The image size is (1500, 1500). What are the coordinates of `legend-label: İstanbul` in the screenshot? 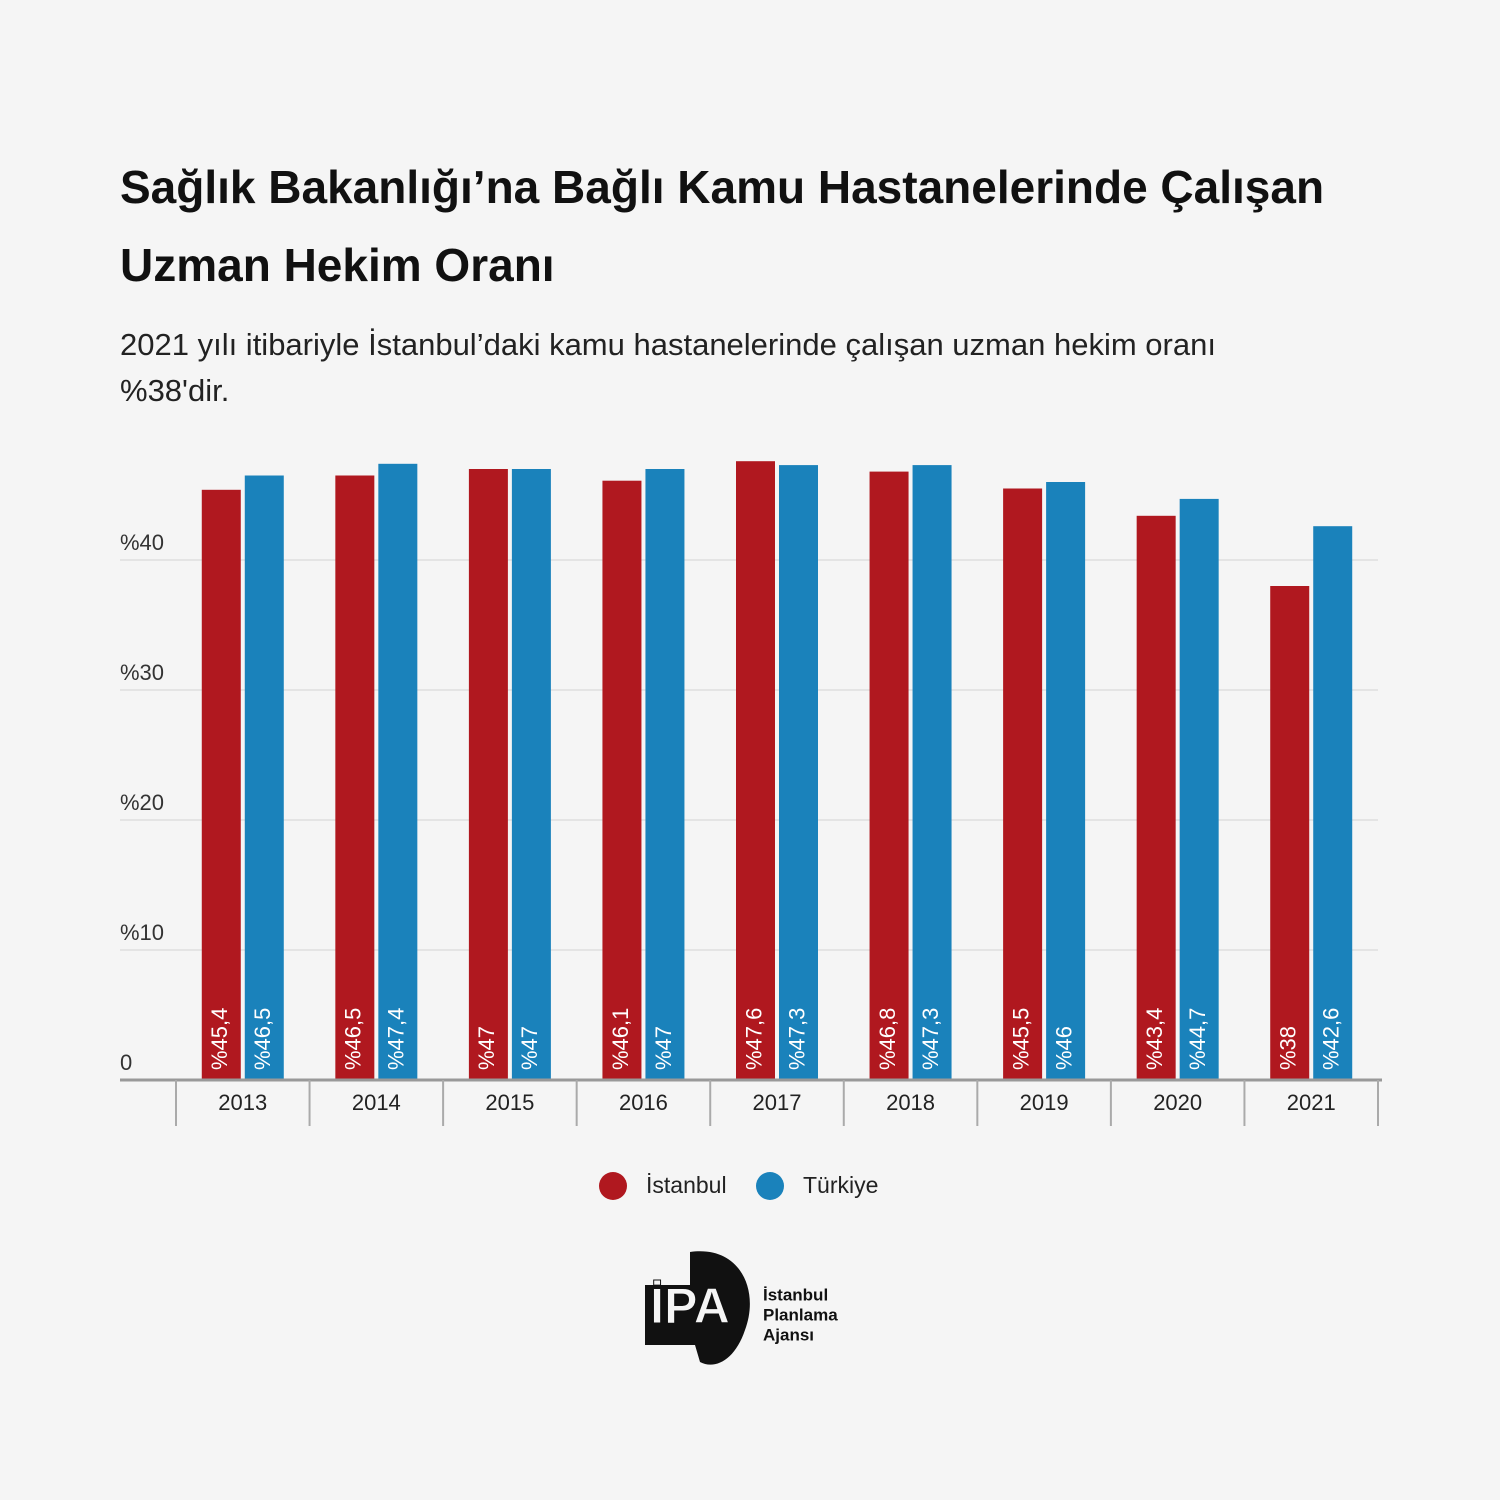 It's located at (686, 1185).